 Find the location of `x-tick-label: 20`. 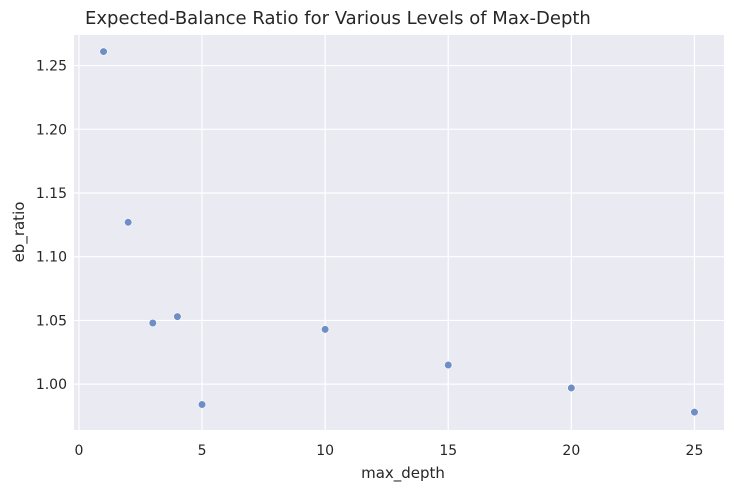

x-tick-label: 20 is located at coordinates (571, 451).